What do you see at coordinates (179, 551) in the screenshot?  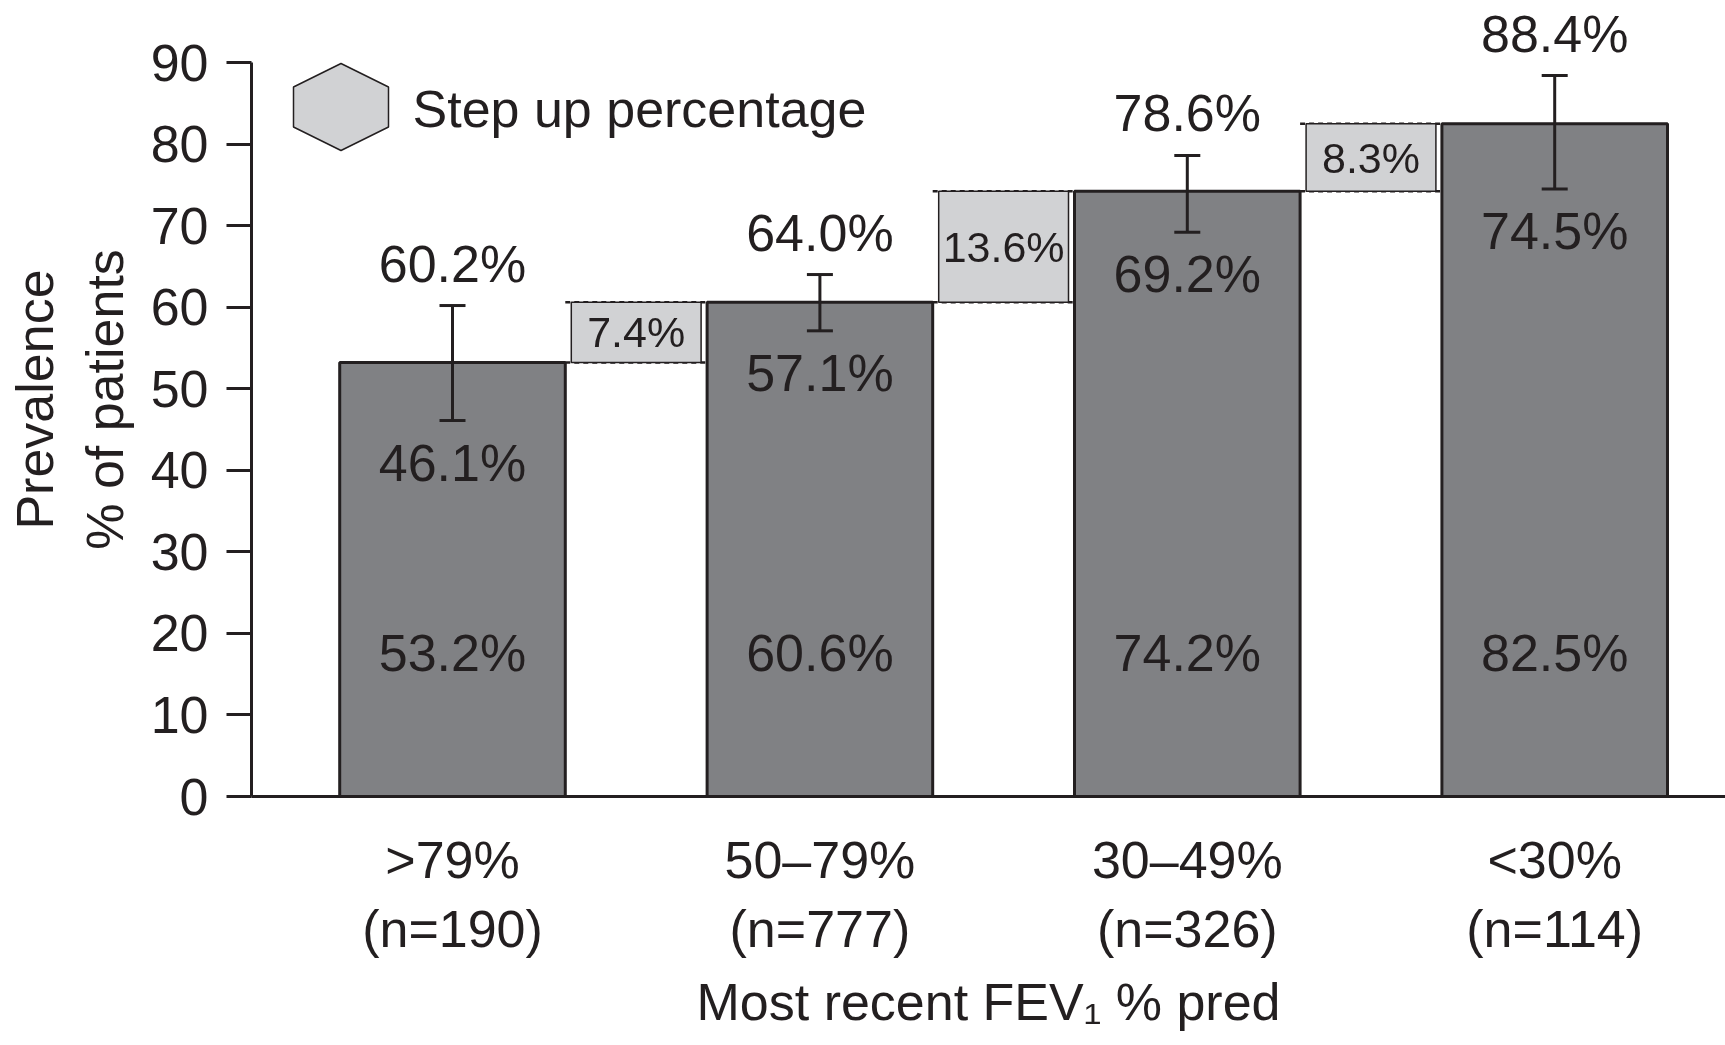 I see `y-tick-label: 30` at bounding box center [179, 551].